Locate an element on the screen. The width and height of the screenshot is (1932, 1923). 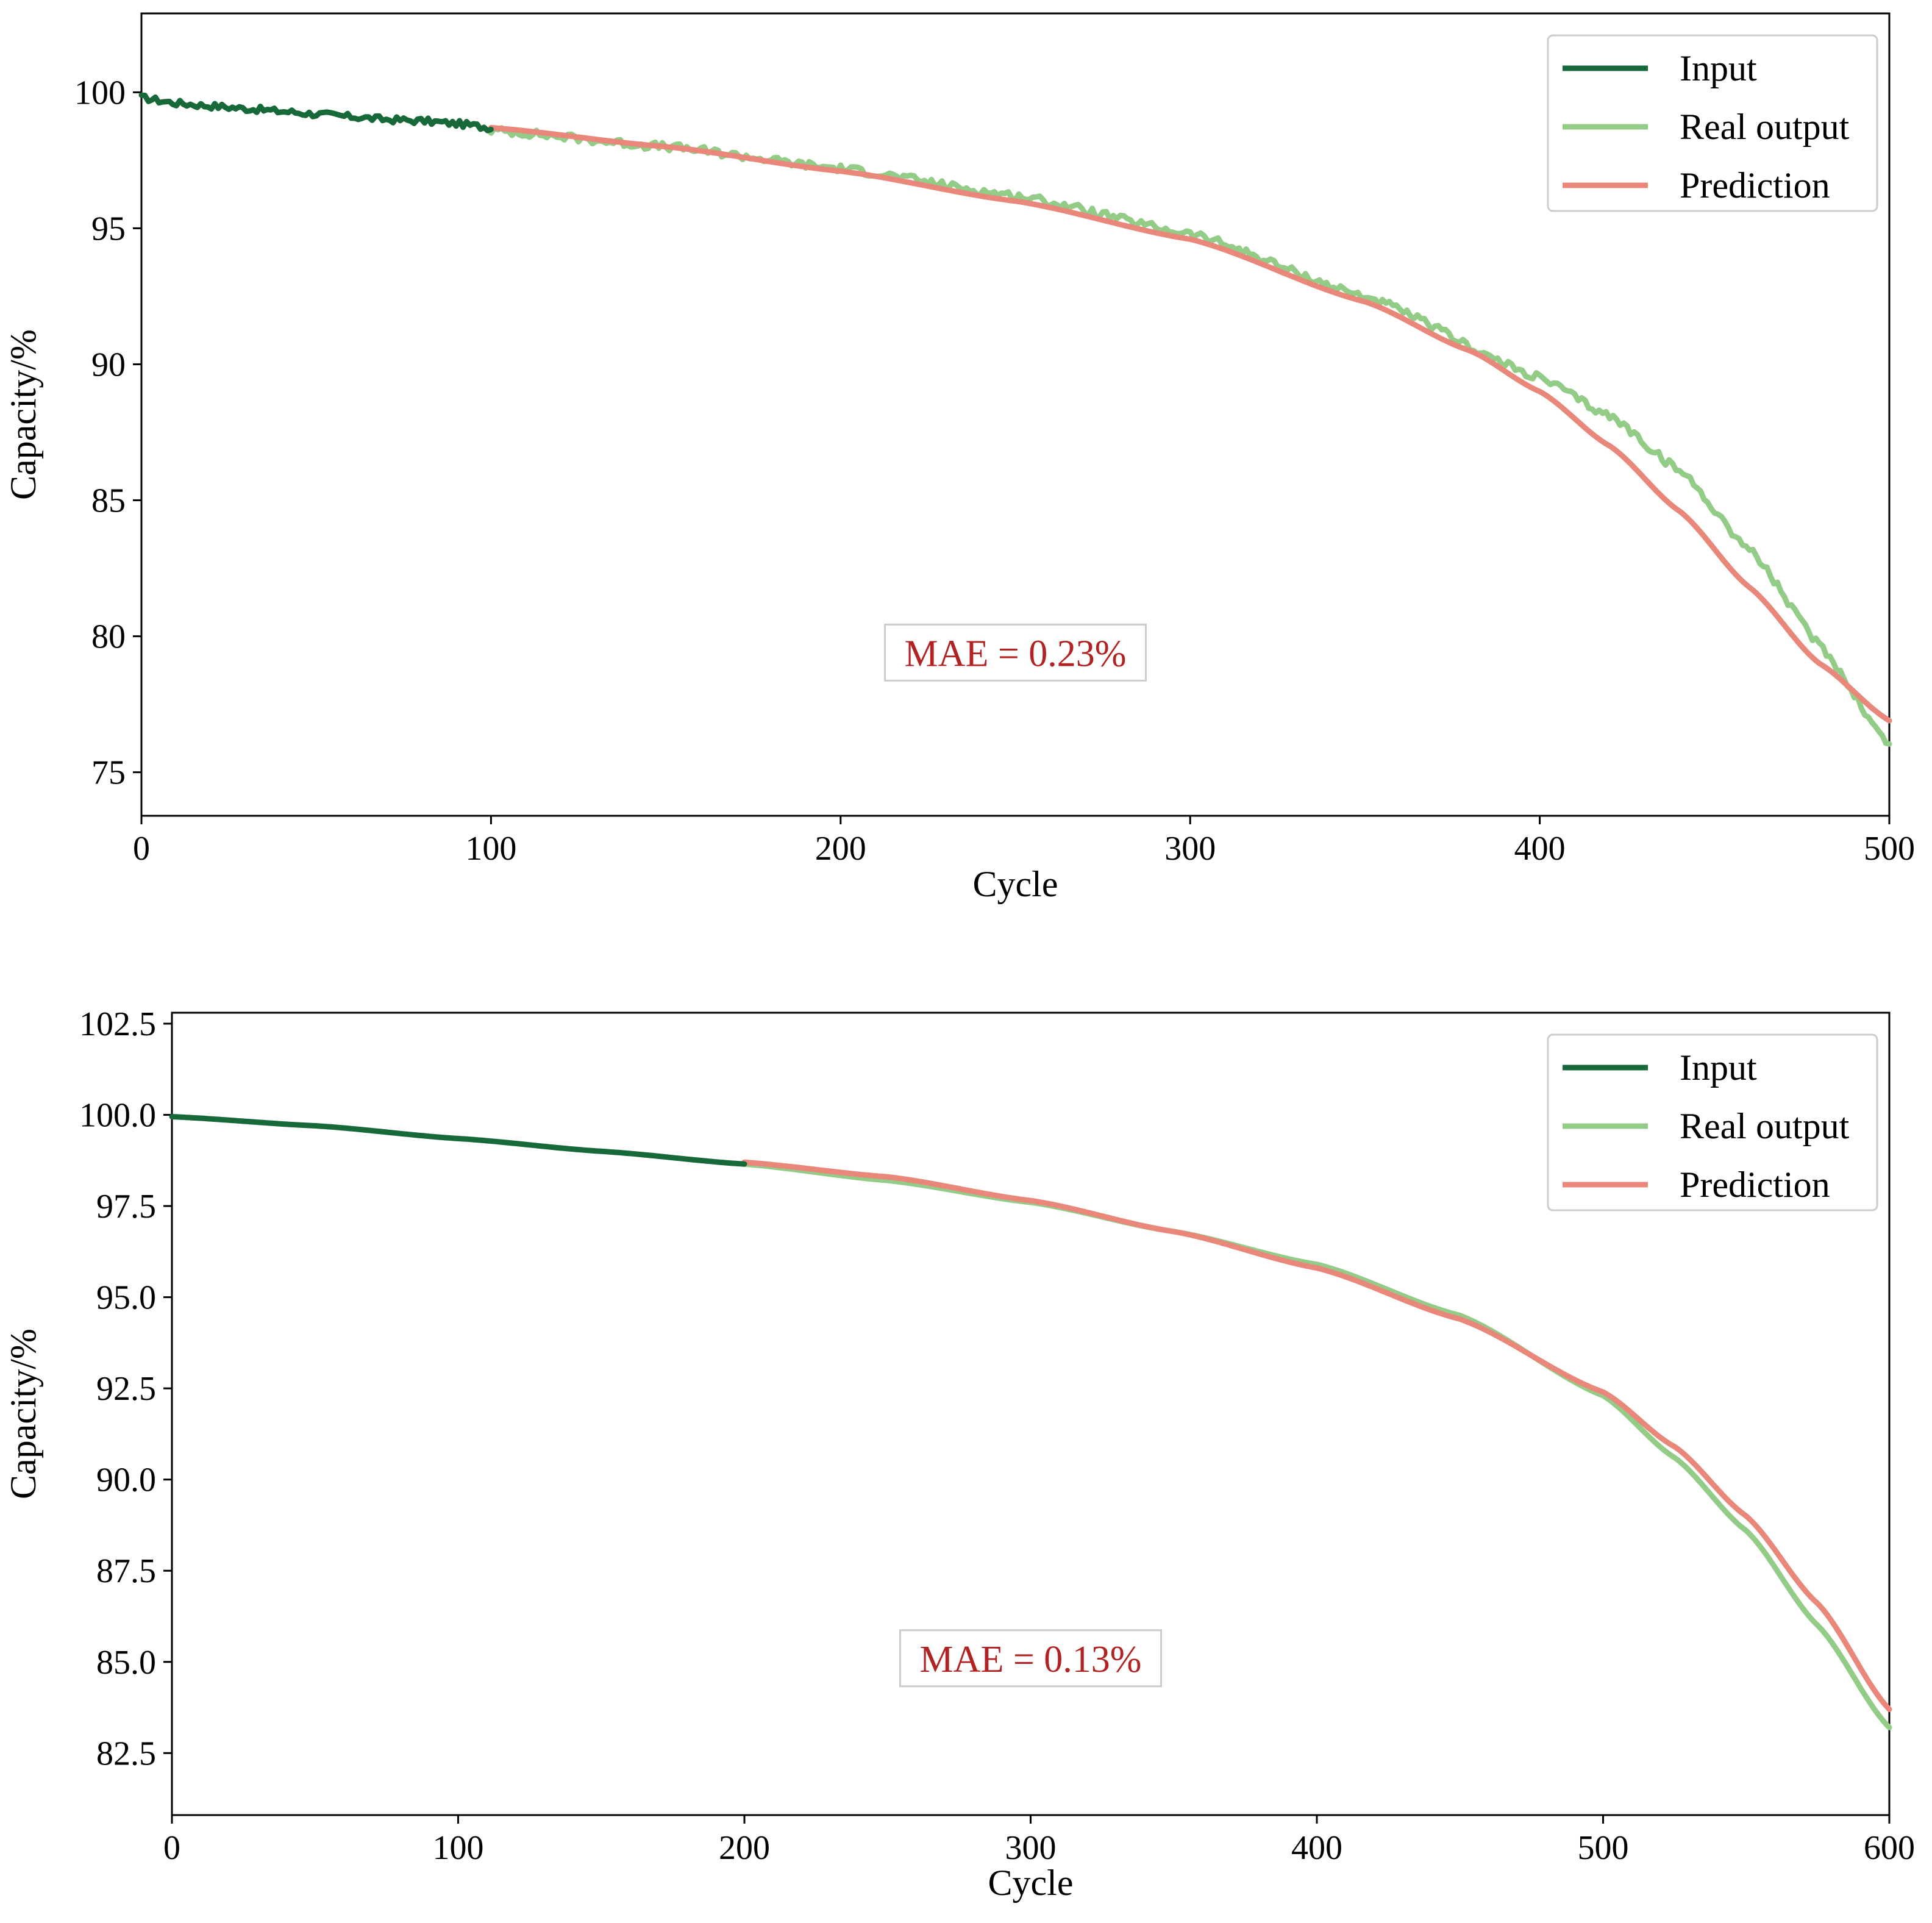
y-tick-label: 92.5 is located at coordinates (126, 1389).